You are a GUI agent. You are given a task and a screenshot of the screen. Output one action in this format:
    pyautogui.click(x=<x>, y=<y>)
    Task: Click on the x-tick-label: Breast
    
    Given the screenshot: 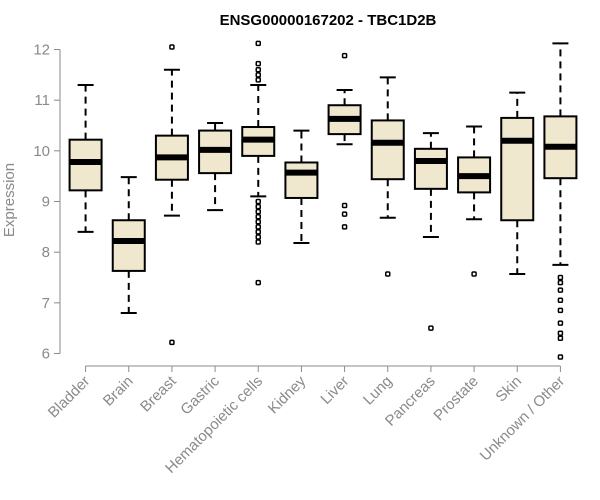 What is the action you would take?
    pyautogui.click(x=158, y=393)
    